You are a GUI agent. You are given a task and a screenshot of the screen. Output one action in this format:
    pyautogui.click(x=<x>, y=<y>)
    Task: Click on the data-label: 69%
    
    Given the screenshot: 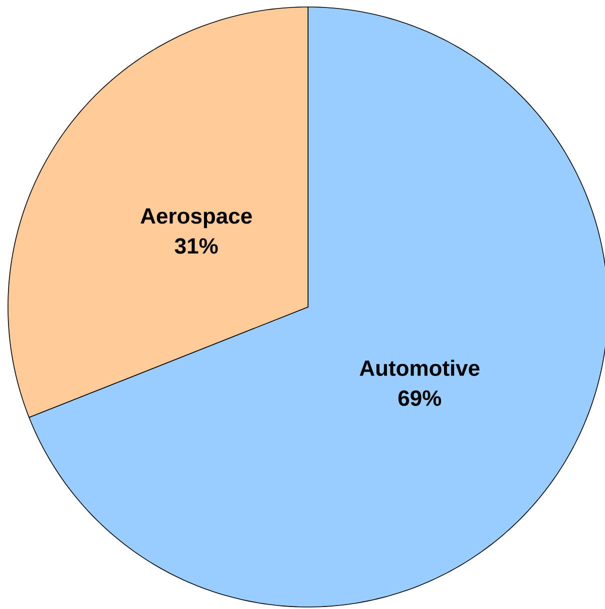 What is the action you would take?
    pyautogui.click(x=420, y=398)
    